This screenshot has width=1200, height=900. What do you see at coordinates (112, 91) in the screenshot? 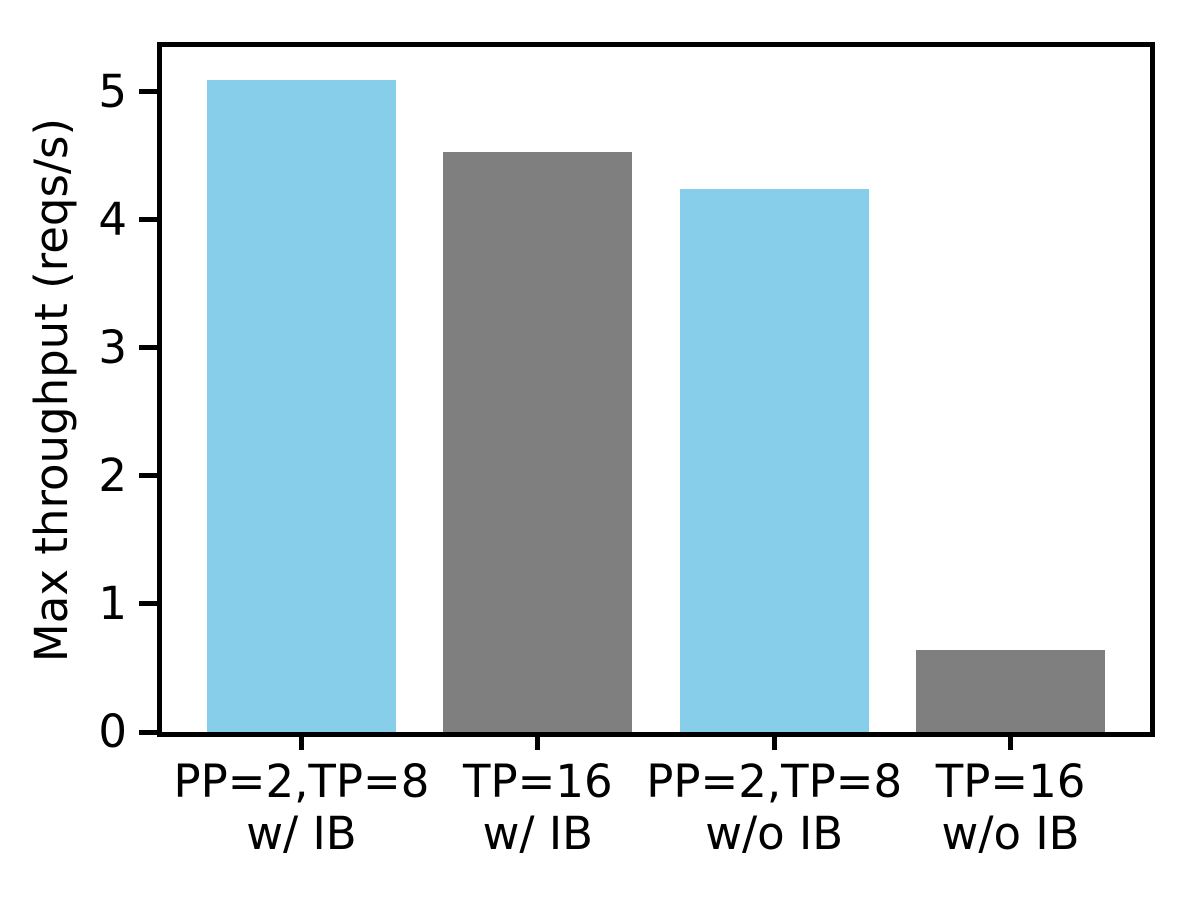
I see `y-tick-label-5: 5` at bounding box center [112, 91].